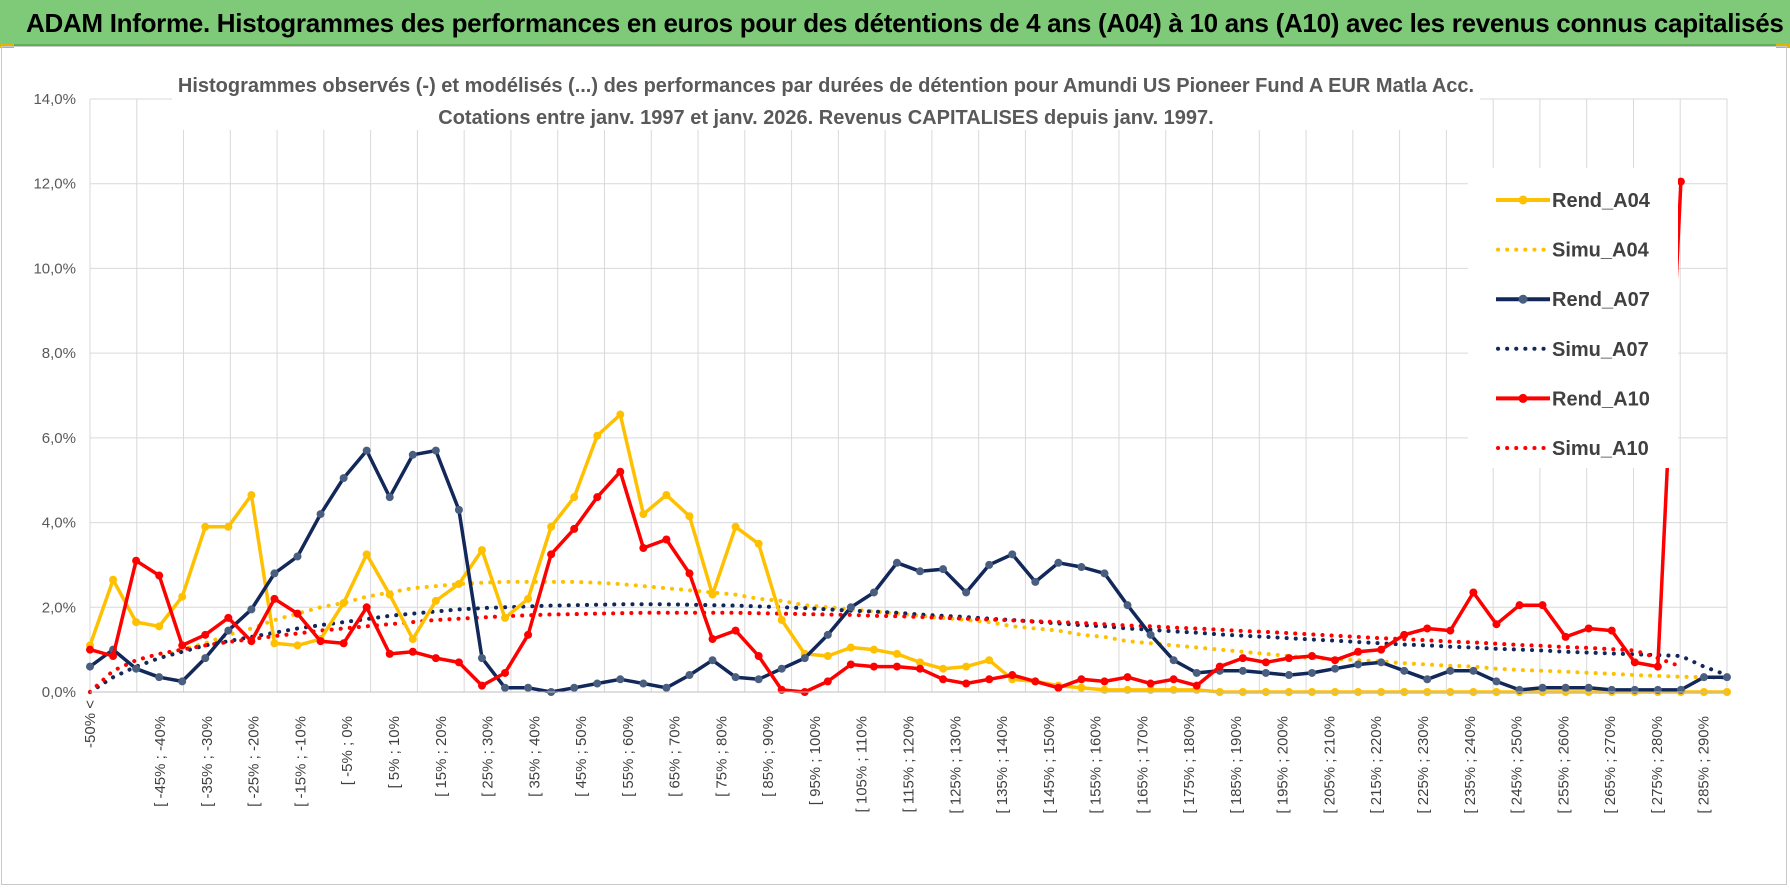 This screenshot has height=888, width=1790. Describe the element at coordinates (1563, 765) in the screenshot. I see `x-tick-label: [ 255% ; 260%` at that location.